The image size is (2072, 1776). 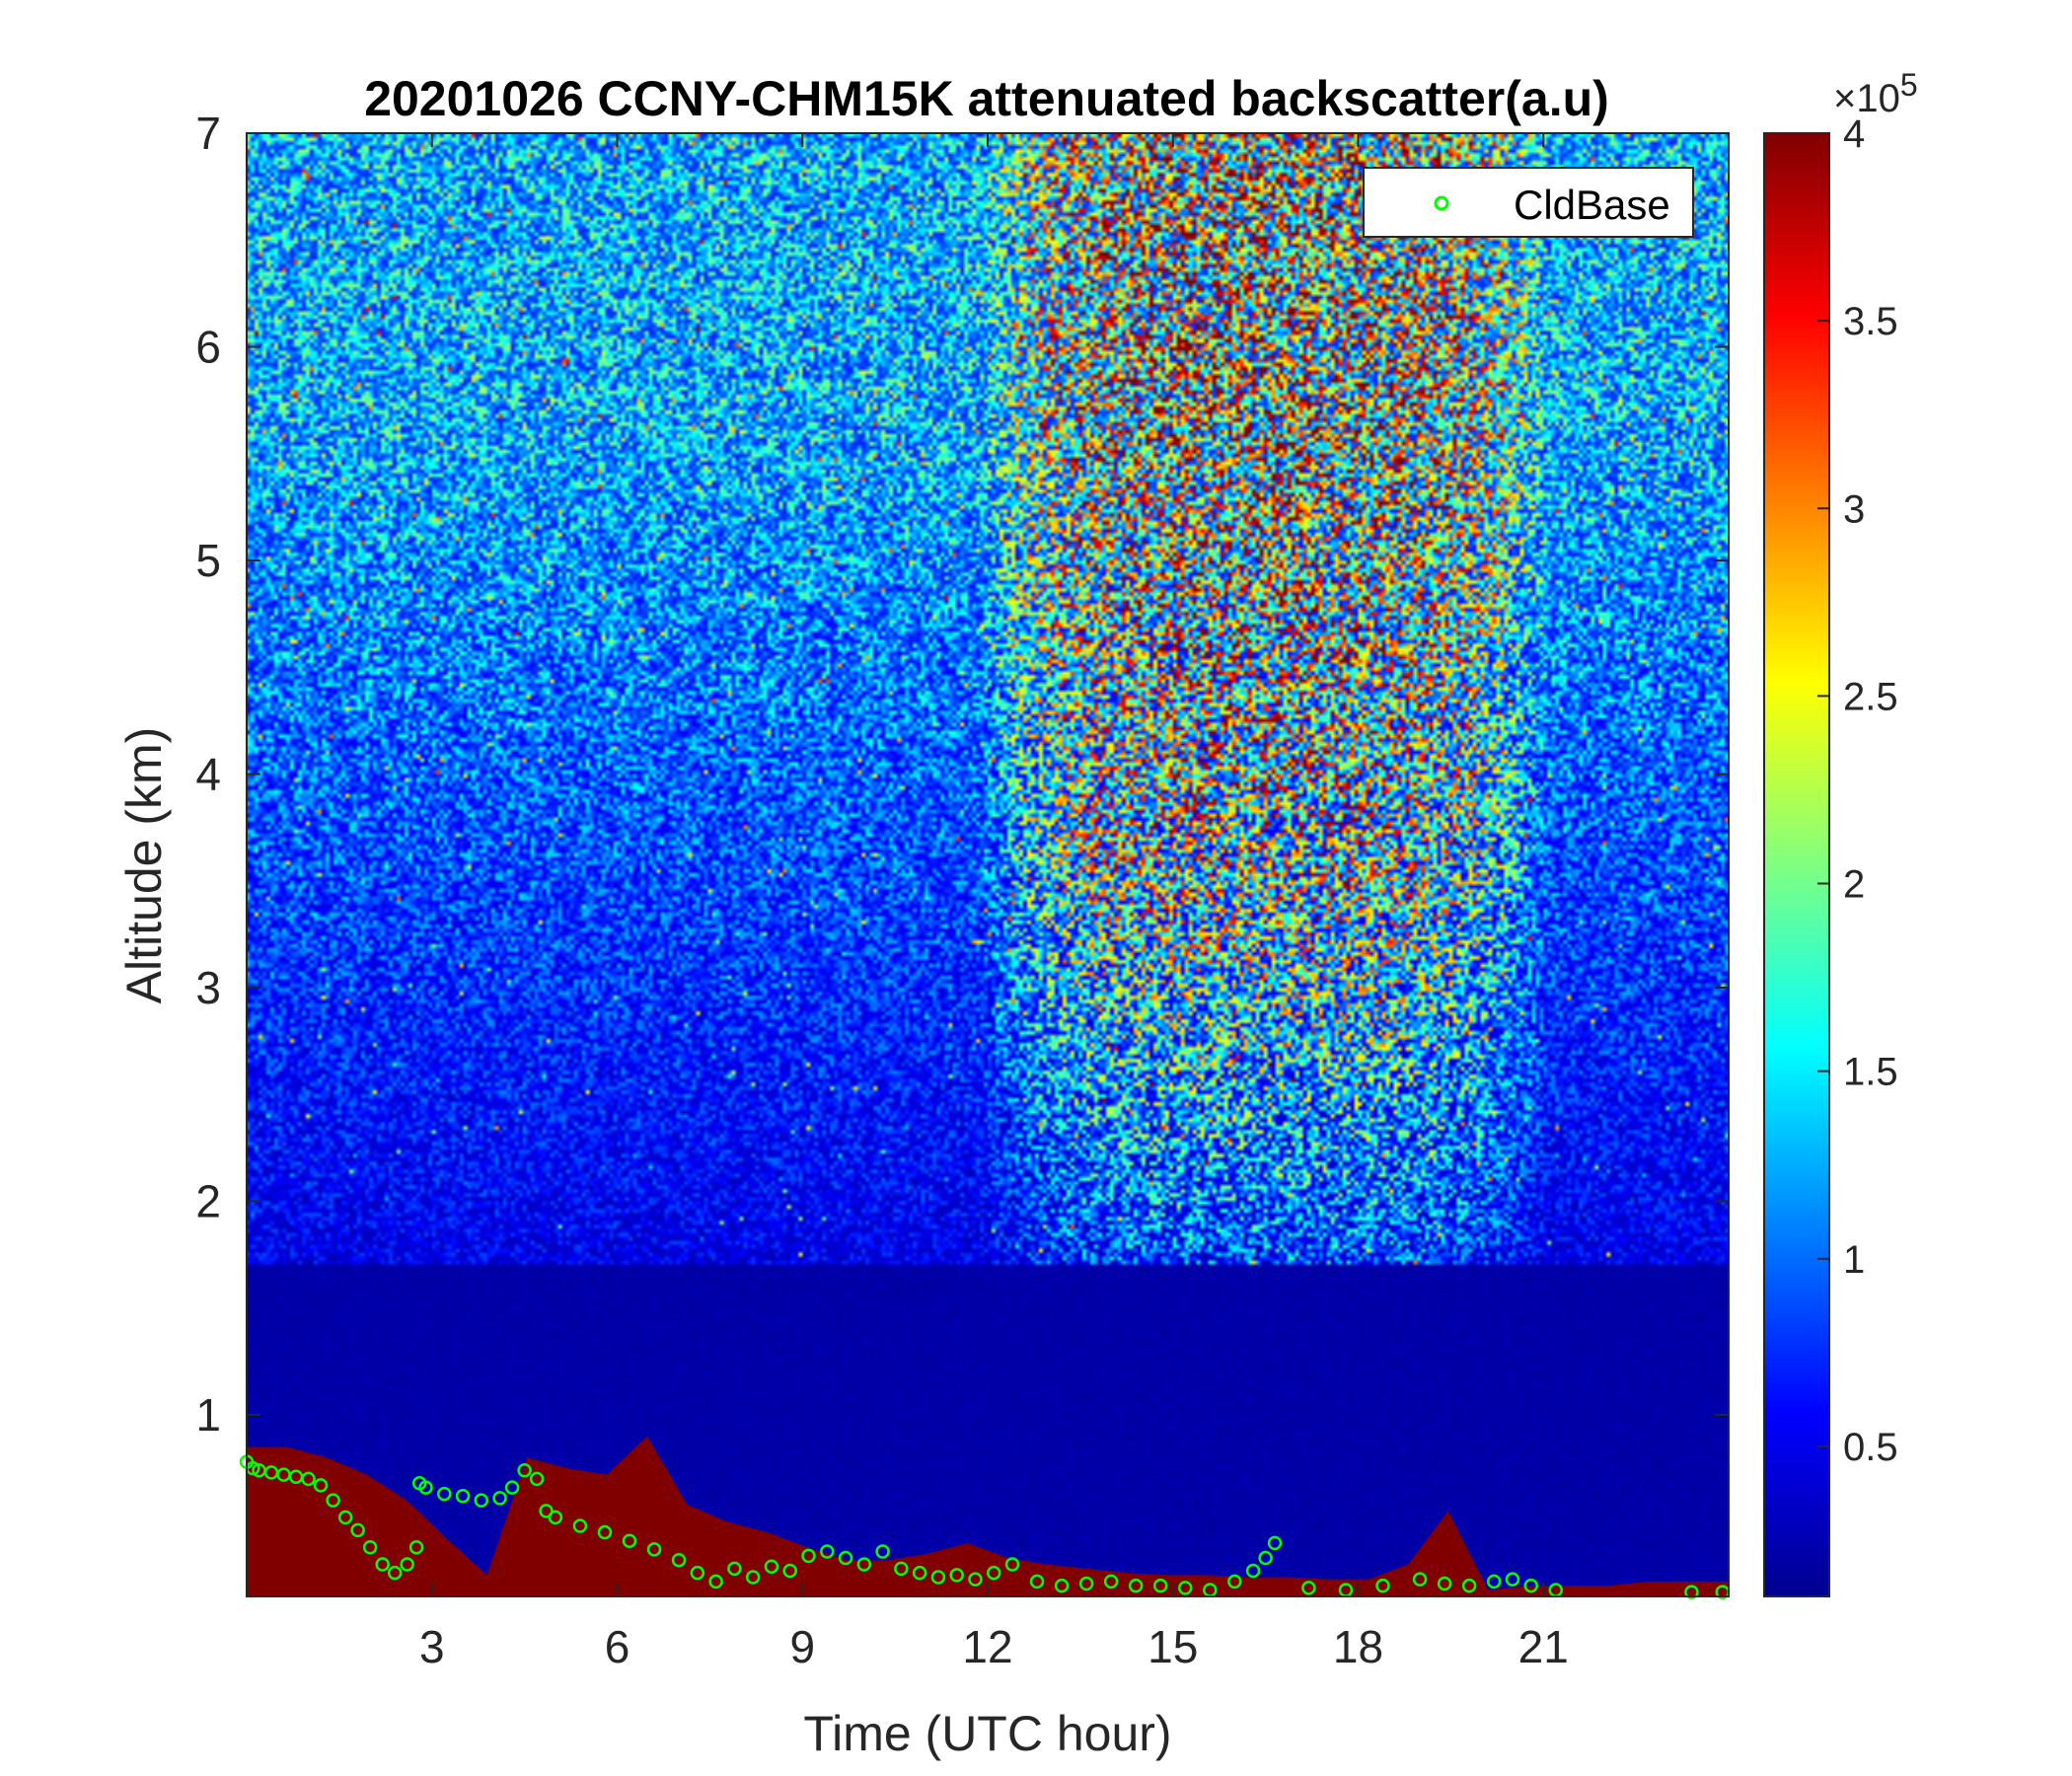 What do you see at coordinates (1543, 1647) in the screenshot?
I see `x-tick-label: 21` at bounding box center [1543, 1647].